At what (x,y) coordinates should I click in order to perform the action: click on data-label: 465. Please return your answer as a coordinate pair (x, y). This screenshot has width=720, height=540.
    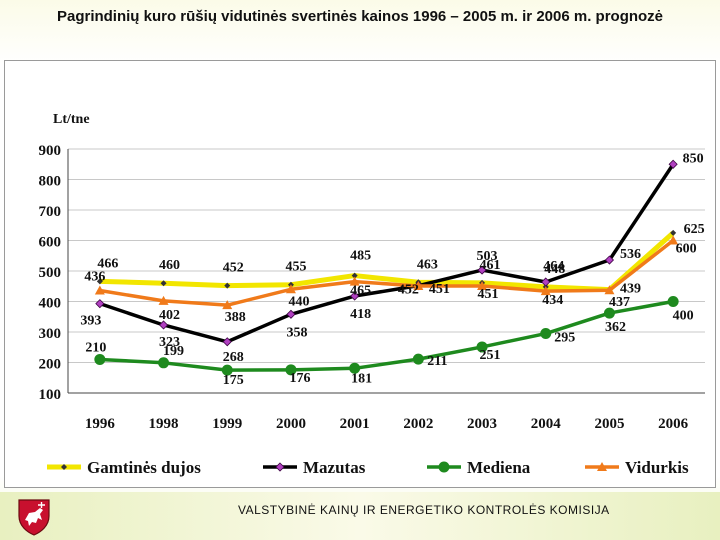
    Looking at the image, I should click on (360, 291).